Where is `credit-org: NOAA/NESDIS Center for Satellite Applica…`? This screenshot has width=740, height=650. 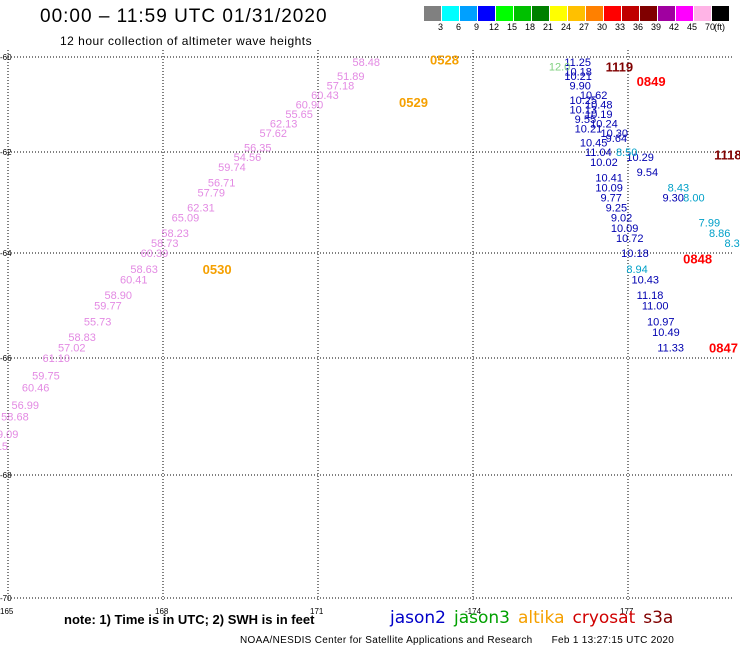
credit-org: NOAA/NESDIS Center for Satellite Applica… is located at coordinates (386, 640).